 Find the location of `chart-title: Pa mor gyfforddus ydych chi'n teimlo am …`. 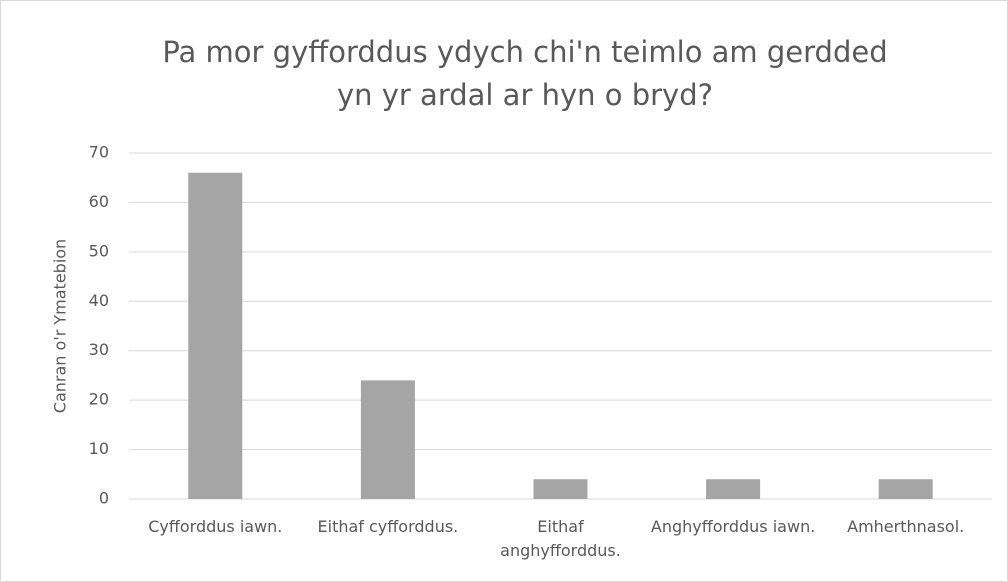

chart-title: Pa mor gyfforddus ydych chi'n teimlo am … is located at coordinates (525, 73).